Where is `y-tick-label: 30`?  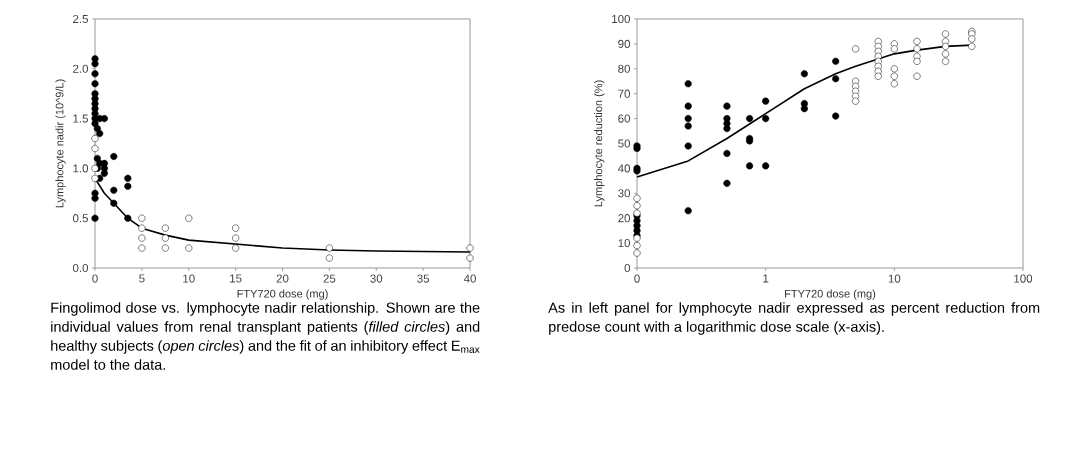
y-tick-label: 30 is located at coordinates (624, 193).